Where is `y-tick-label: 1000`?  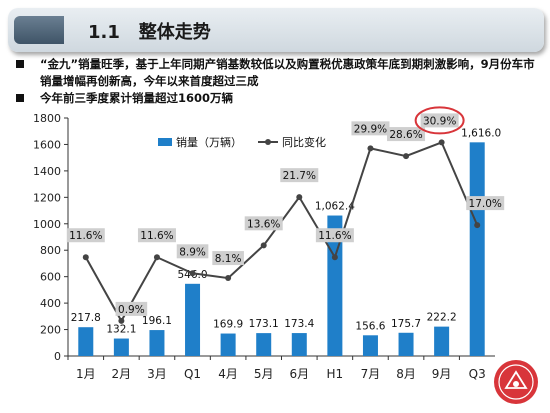 y-tick-label: 1000 is located at coordinates (47, 224).